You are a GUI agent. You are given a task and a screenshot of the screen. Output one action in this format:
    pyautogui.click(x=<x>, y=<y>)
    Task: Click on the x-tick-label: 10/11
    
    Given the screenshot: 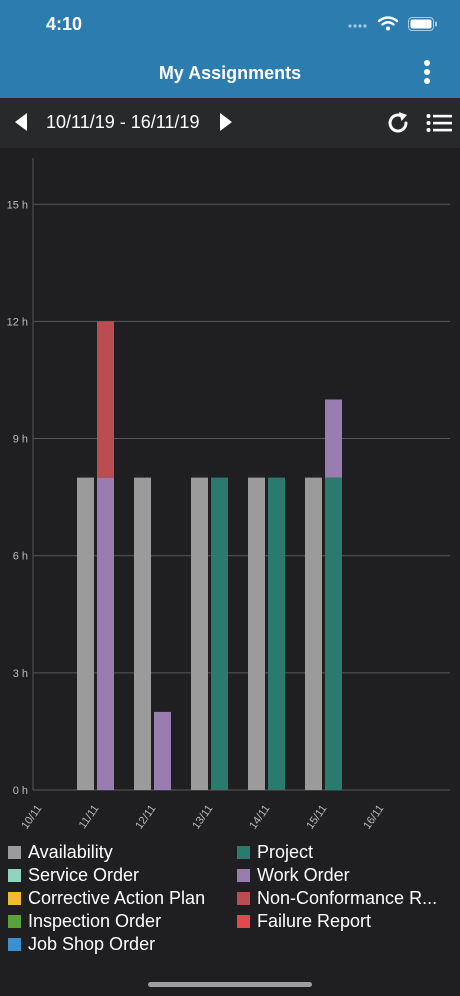 What is the action you would take?
    pyautogui.click(x=31, y=817)
    